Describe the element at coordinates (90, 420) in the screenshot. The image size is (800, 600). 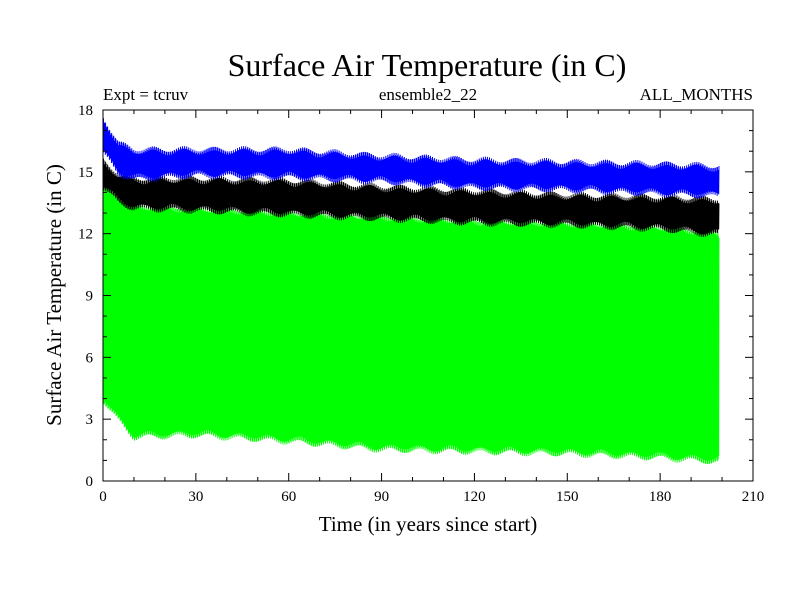
I see `y-tick-label: 3` at that location.